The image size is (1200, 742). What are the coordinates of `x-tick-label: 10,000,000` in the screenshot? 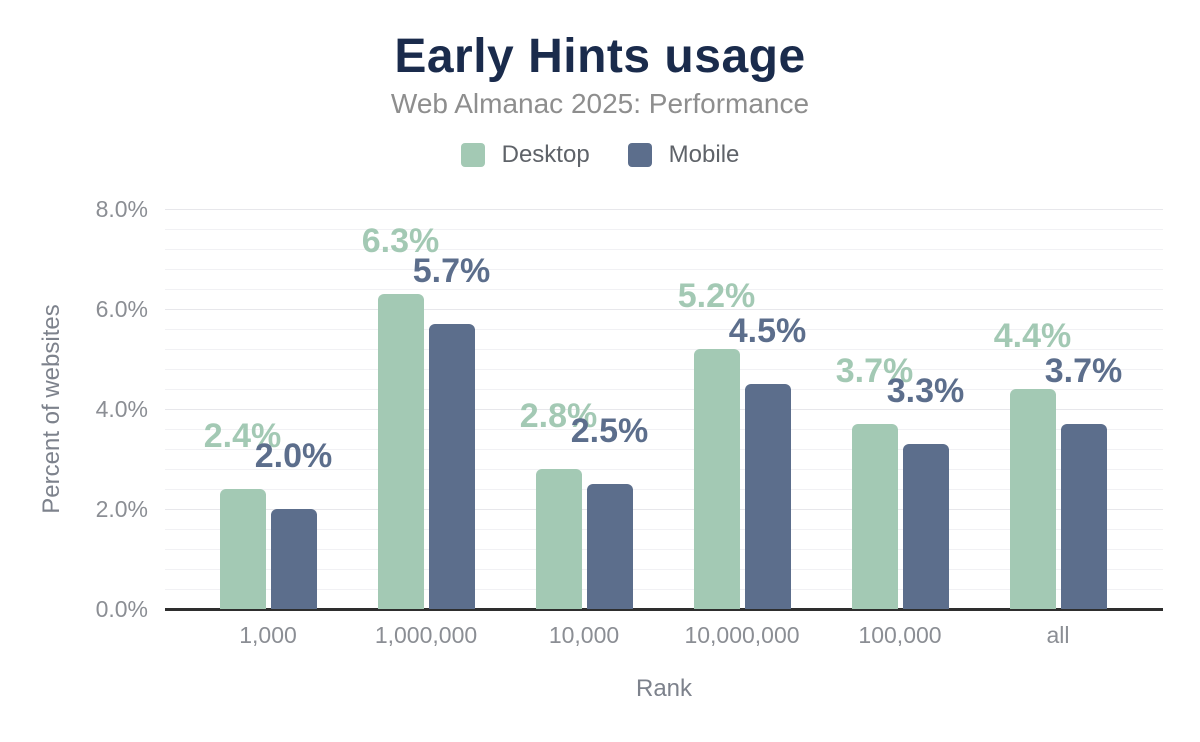 It's located at (742, 635).